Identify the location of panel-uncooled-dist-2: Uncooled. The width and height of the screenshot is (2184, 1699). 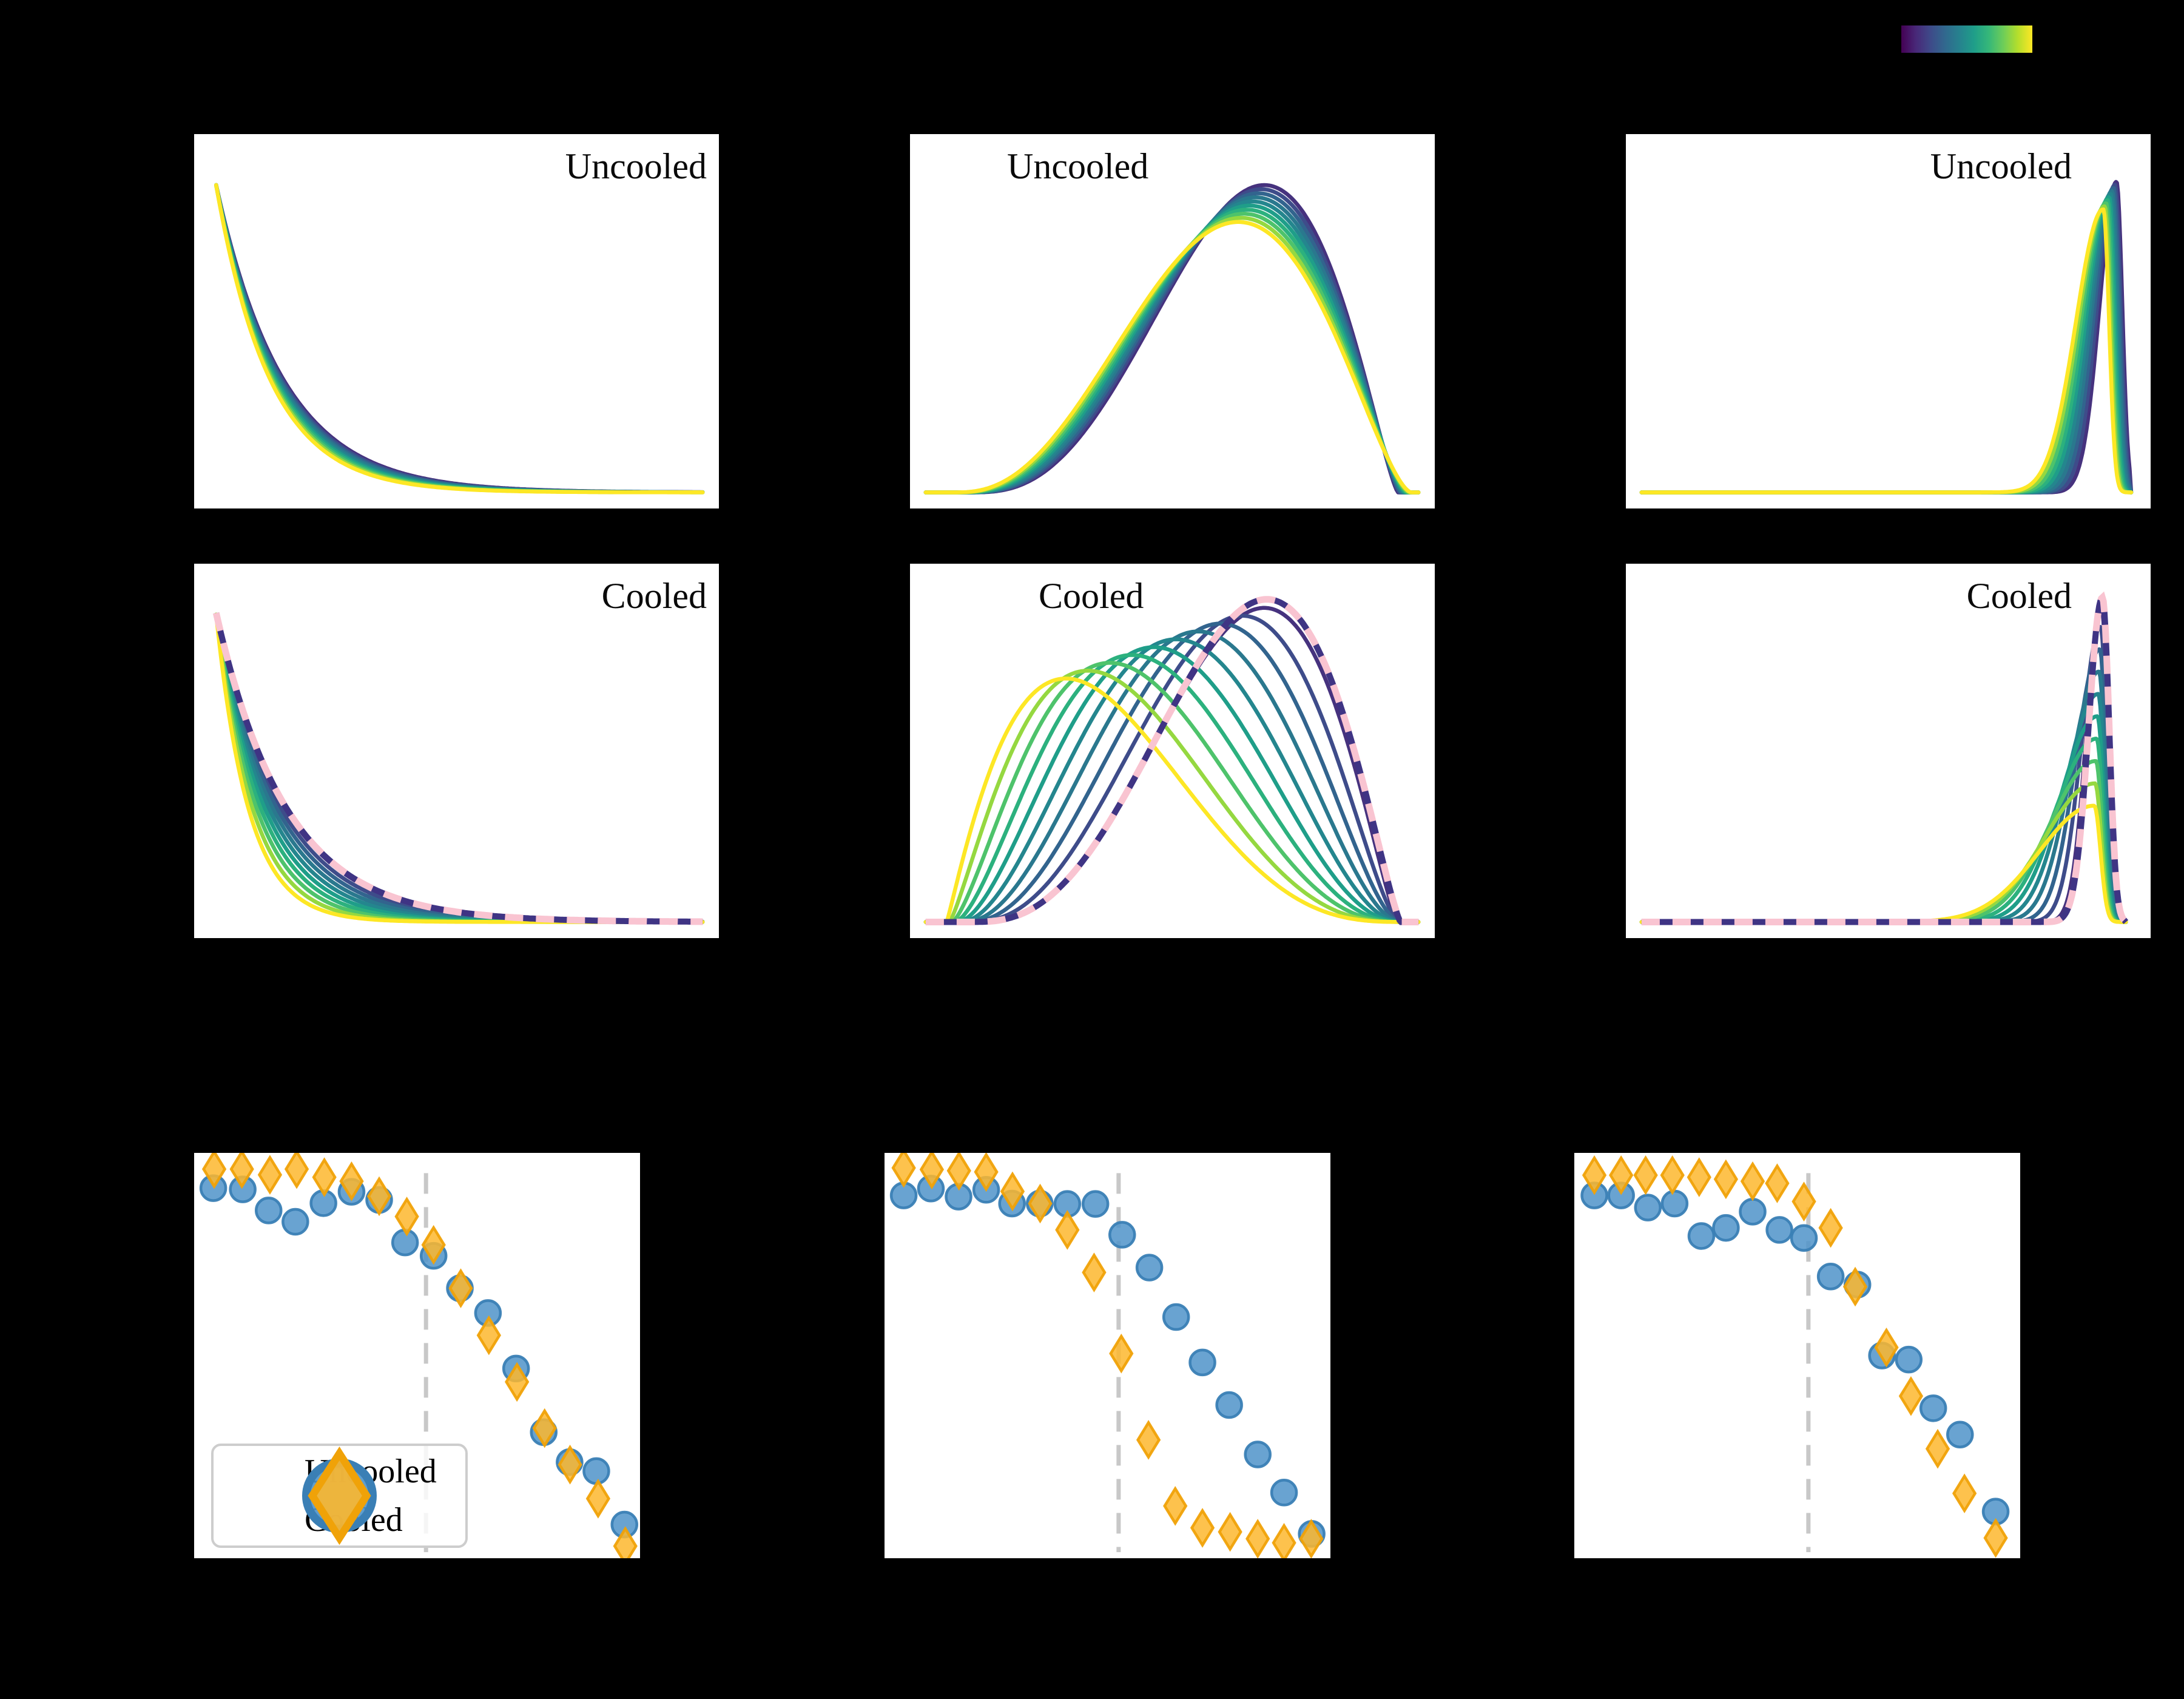
(1172, 321).